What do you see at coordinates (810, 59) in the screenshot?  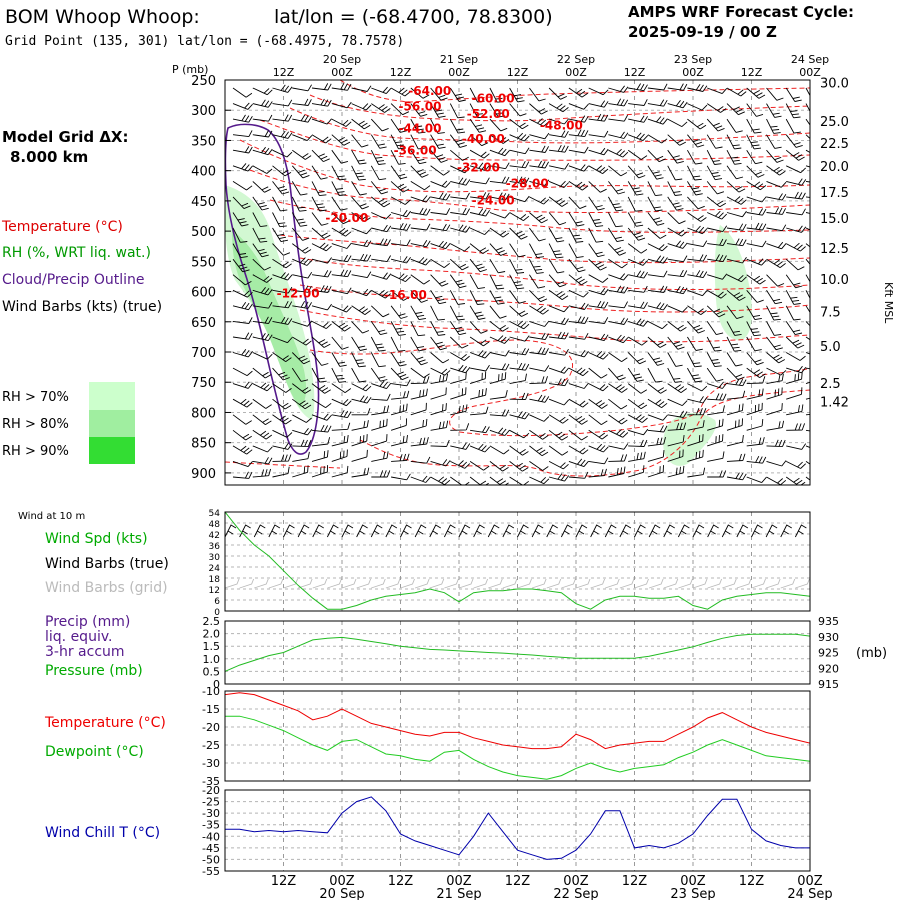 I see `top-date-label: 24 Sep` at bounding box center [810, 59].